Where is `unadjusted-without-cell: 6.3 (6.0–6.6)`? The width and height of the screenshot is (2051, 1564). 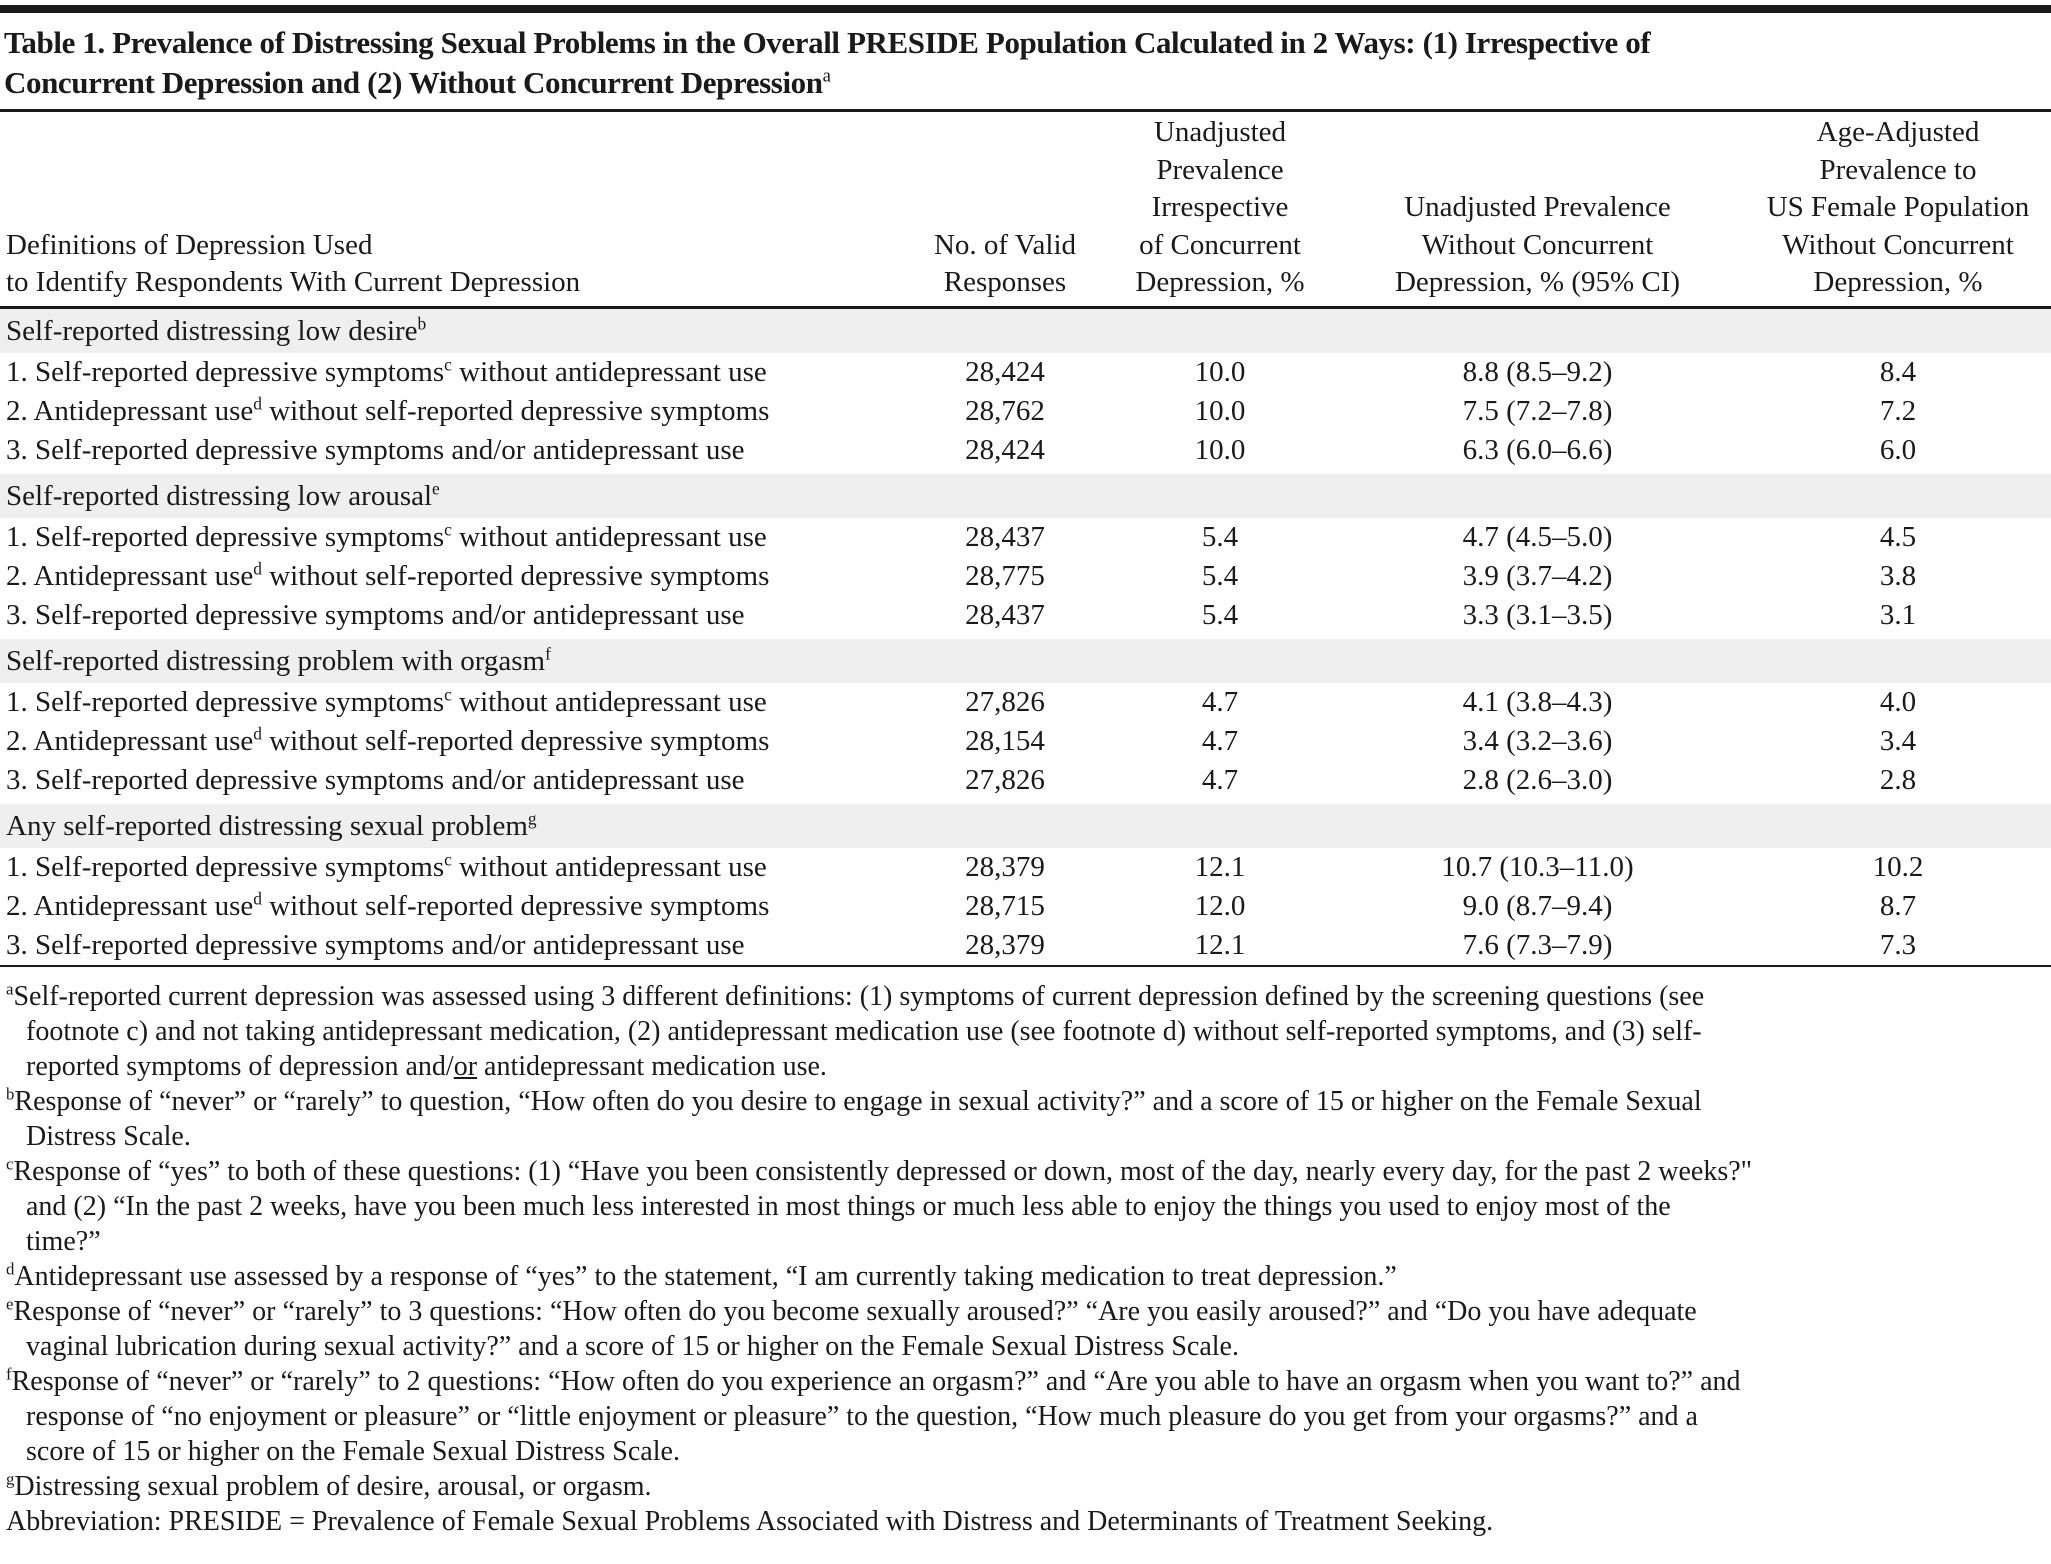 unadjusted-without-cell: 6.3 (6.0–6.6) is located at coordinates (1537, 449).